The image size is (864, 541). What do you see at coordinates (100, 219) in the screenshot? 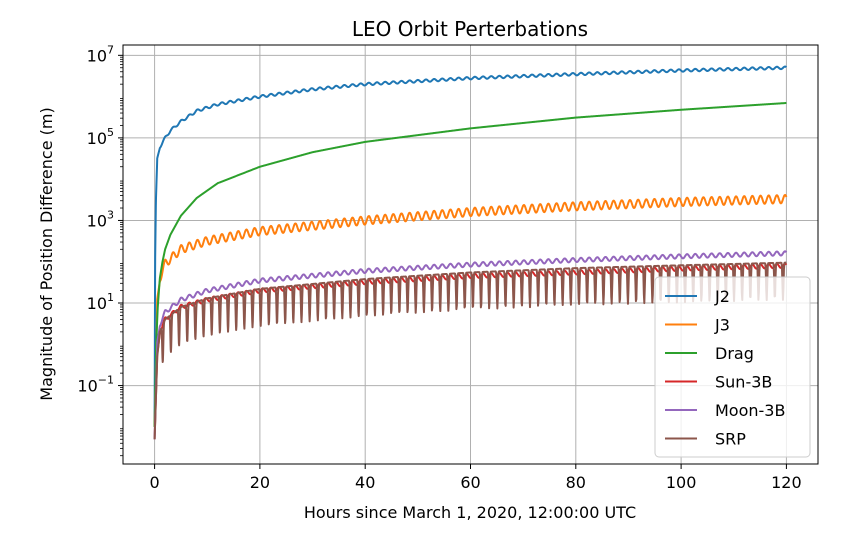
I see `y-tick-label: 10³` at bounding box center [100, 219].